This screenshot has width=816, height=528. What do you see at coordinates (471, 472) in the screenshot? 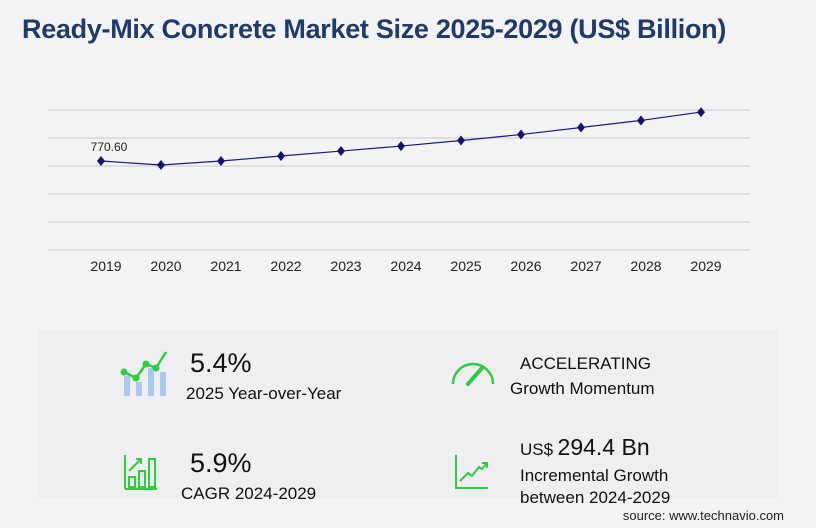
I see `trend-up-icon` at bounding box center [471, 472].